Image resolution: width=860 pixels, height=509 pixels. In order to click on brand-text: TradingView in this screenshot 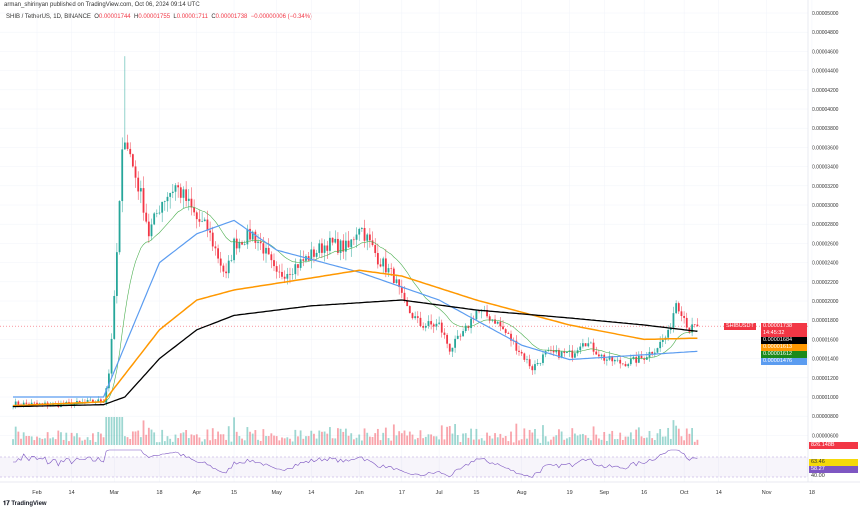, I will do `click(29, 504)`.